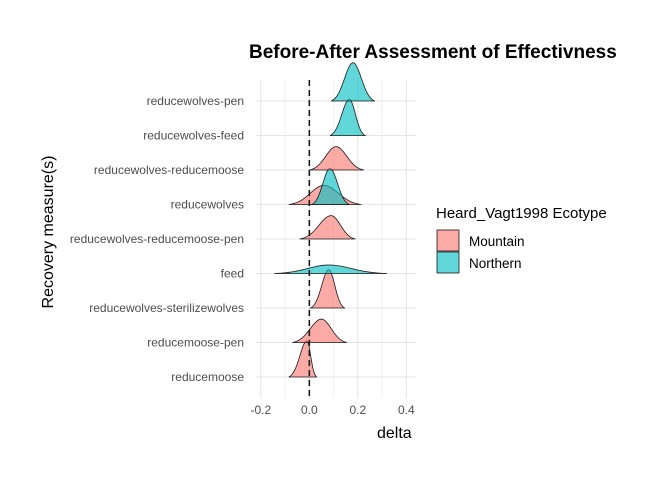 The width and height of the screenshot is (672, 480). I want to click on legend-label-northern: Northern, so click(495, 263).